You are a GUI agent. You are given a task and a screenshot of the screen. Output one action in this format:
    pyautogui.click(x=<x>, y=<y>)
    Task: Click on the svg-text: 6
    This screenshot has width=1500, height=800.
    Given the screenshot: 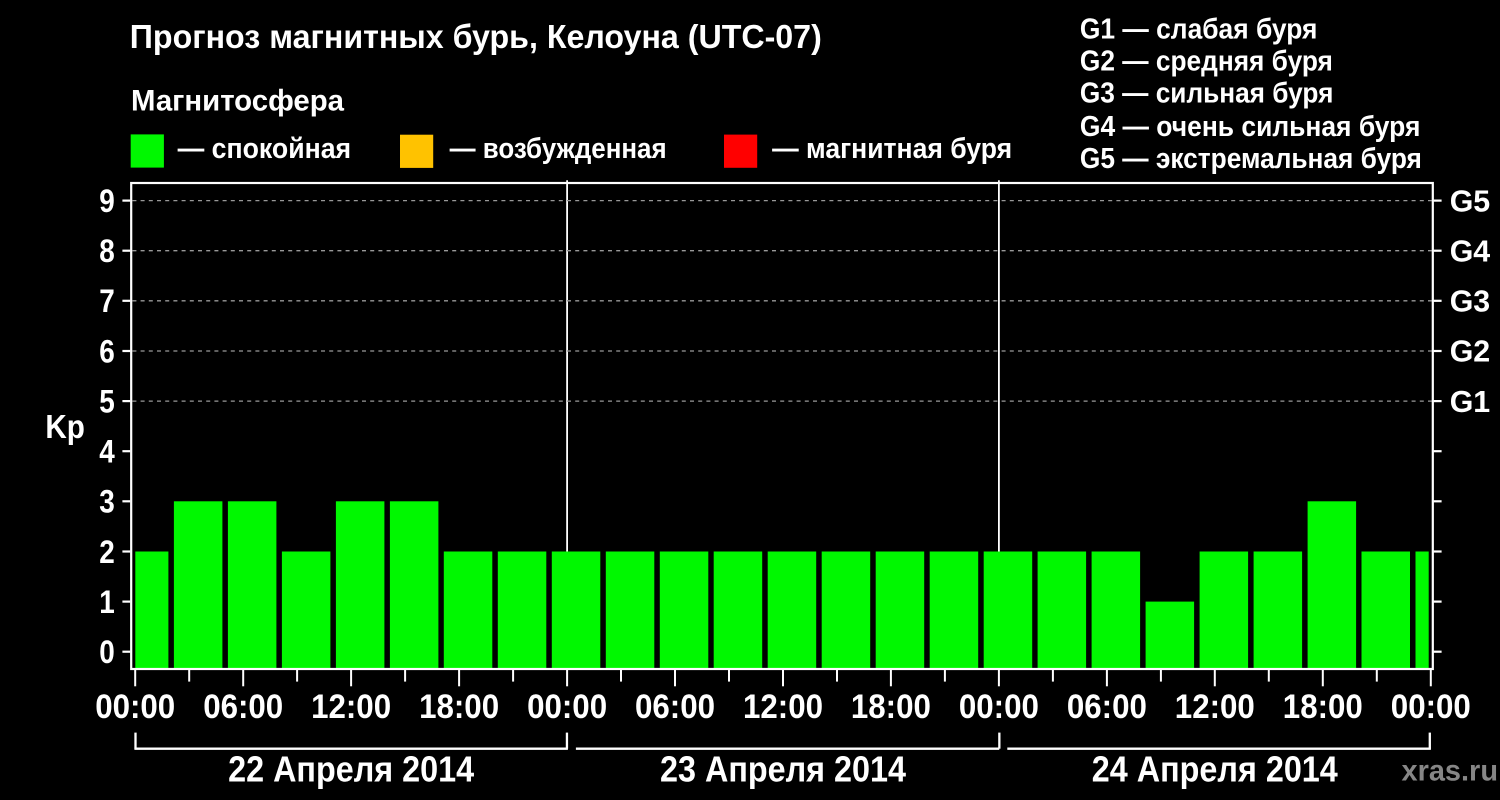 What is the action you would take?
    pyautogui.click(x=107, y=351)
    